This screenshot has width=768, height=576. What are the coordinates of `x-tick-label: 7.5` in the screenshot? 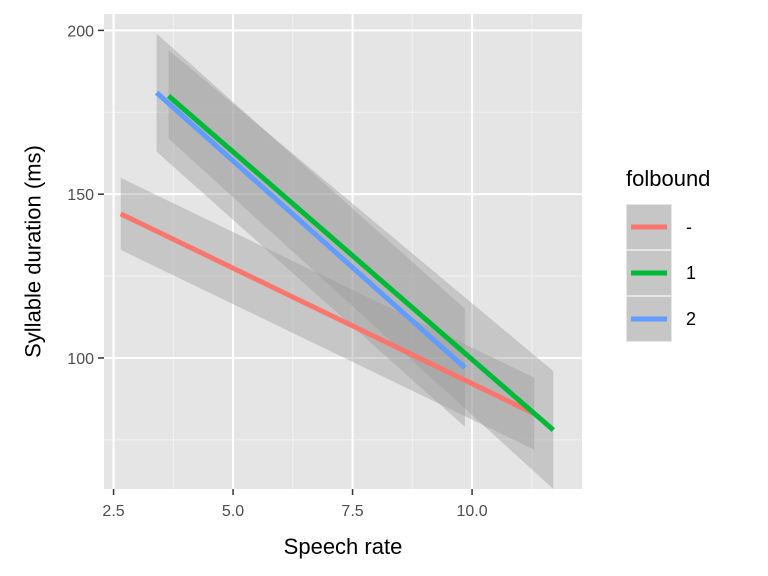 It's located at (352, 511).